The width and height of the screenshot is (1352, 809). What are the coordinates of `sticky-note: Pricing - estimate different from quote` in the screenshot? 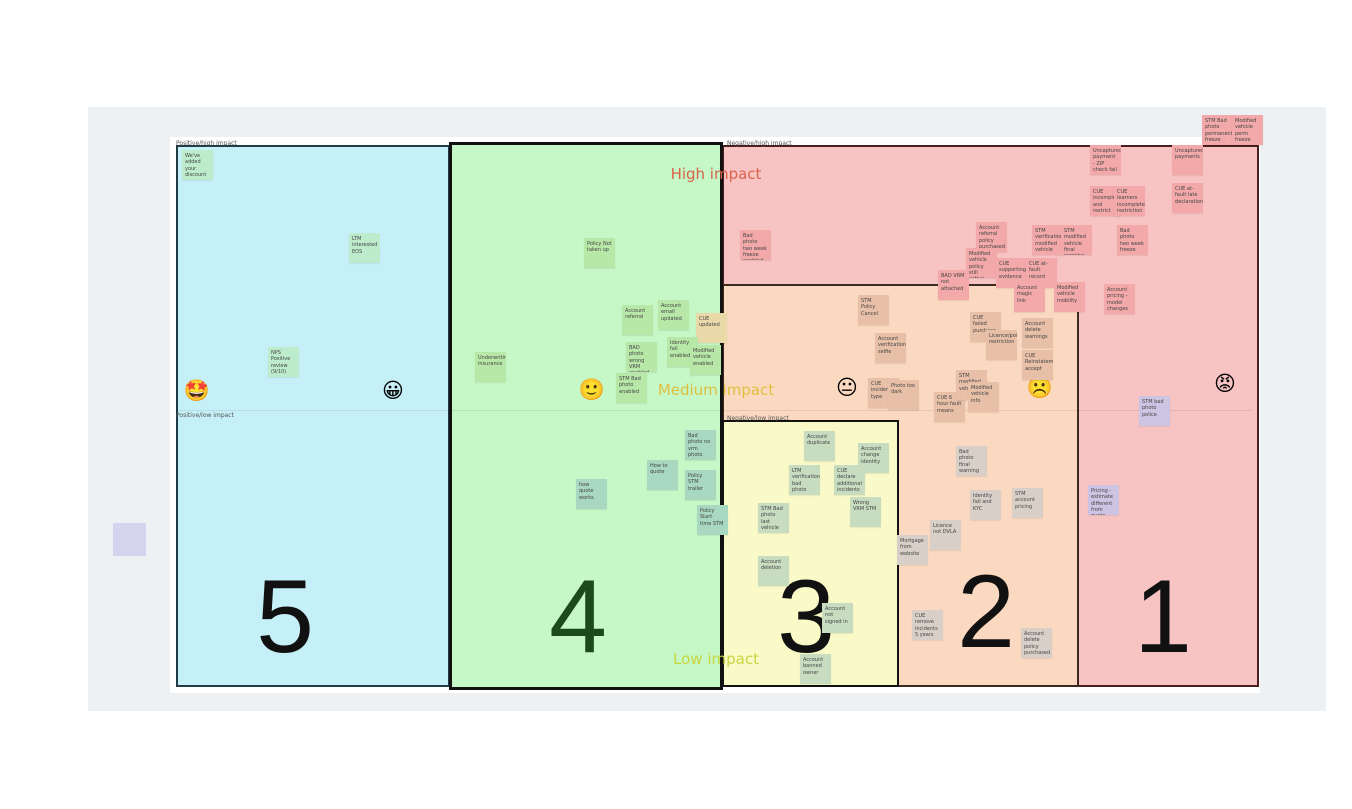 It's located at (1103, 500).